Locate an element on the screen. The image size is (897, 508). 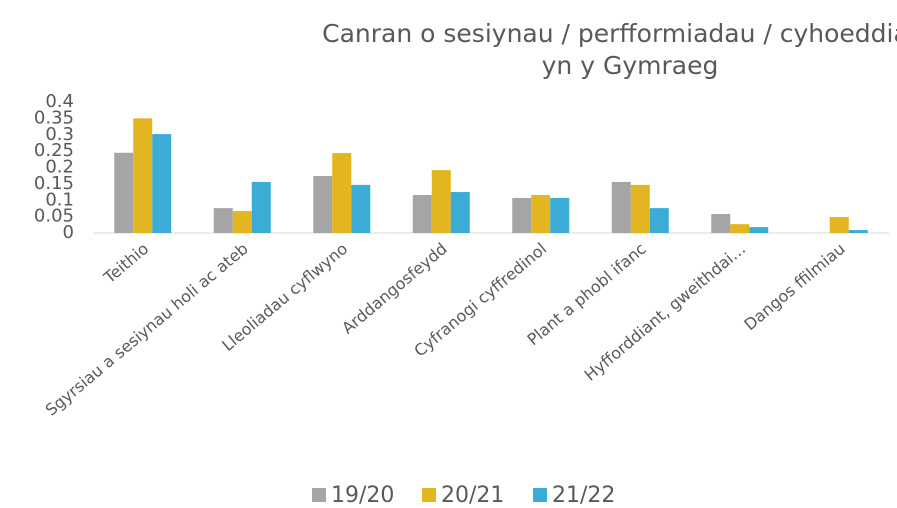
y-tick-label: 0.25 is located at coordinates (54, 150).